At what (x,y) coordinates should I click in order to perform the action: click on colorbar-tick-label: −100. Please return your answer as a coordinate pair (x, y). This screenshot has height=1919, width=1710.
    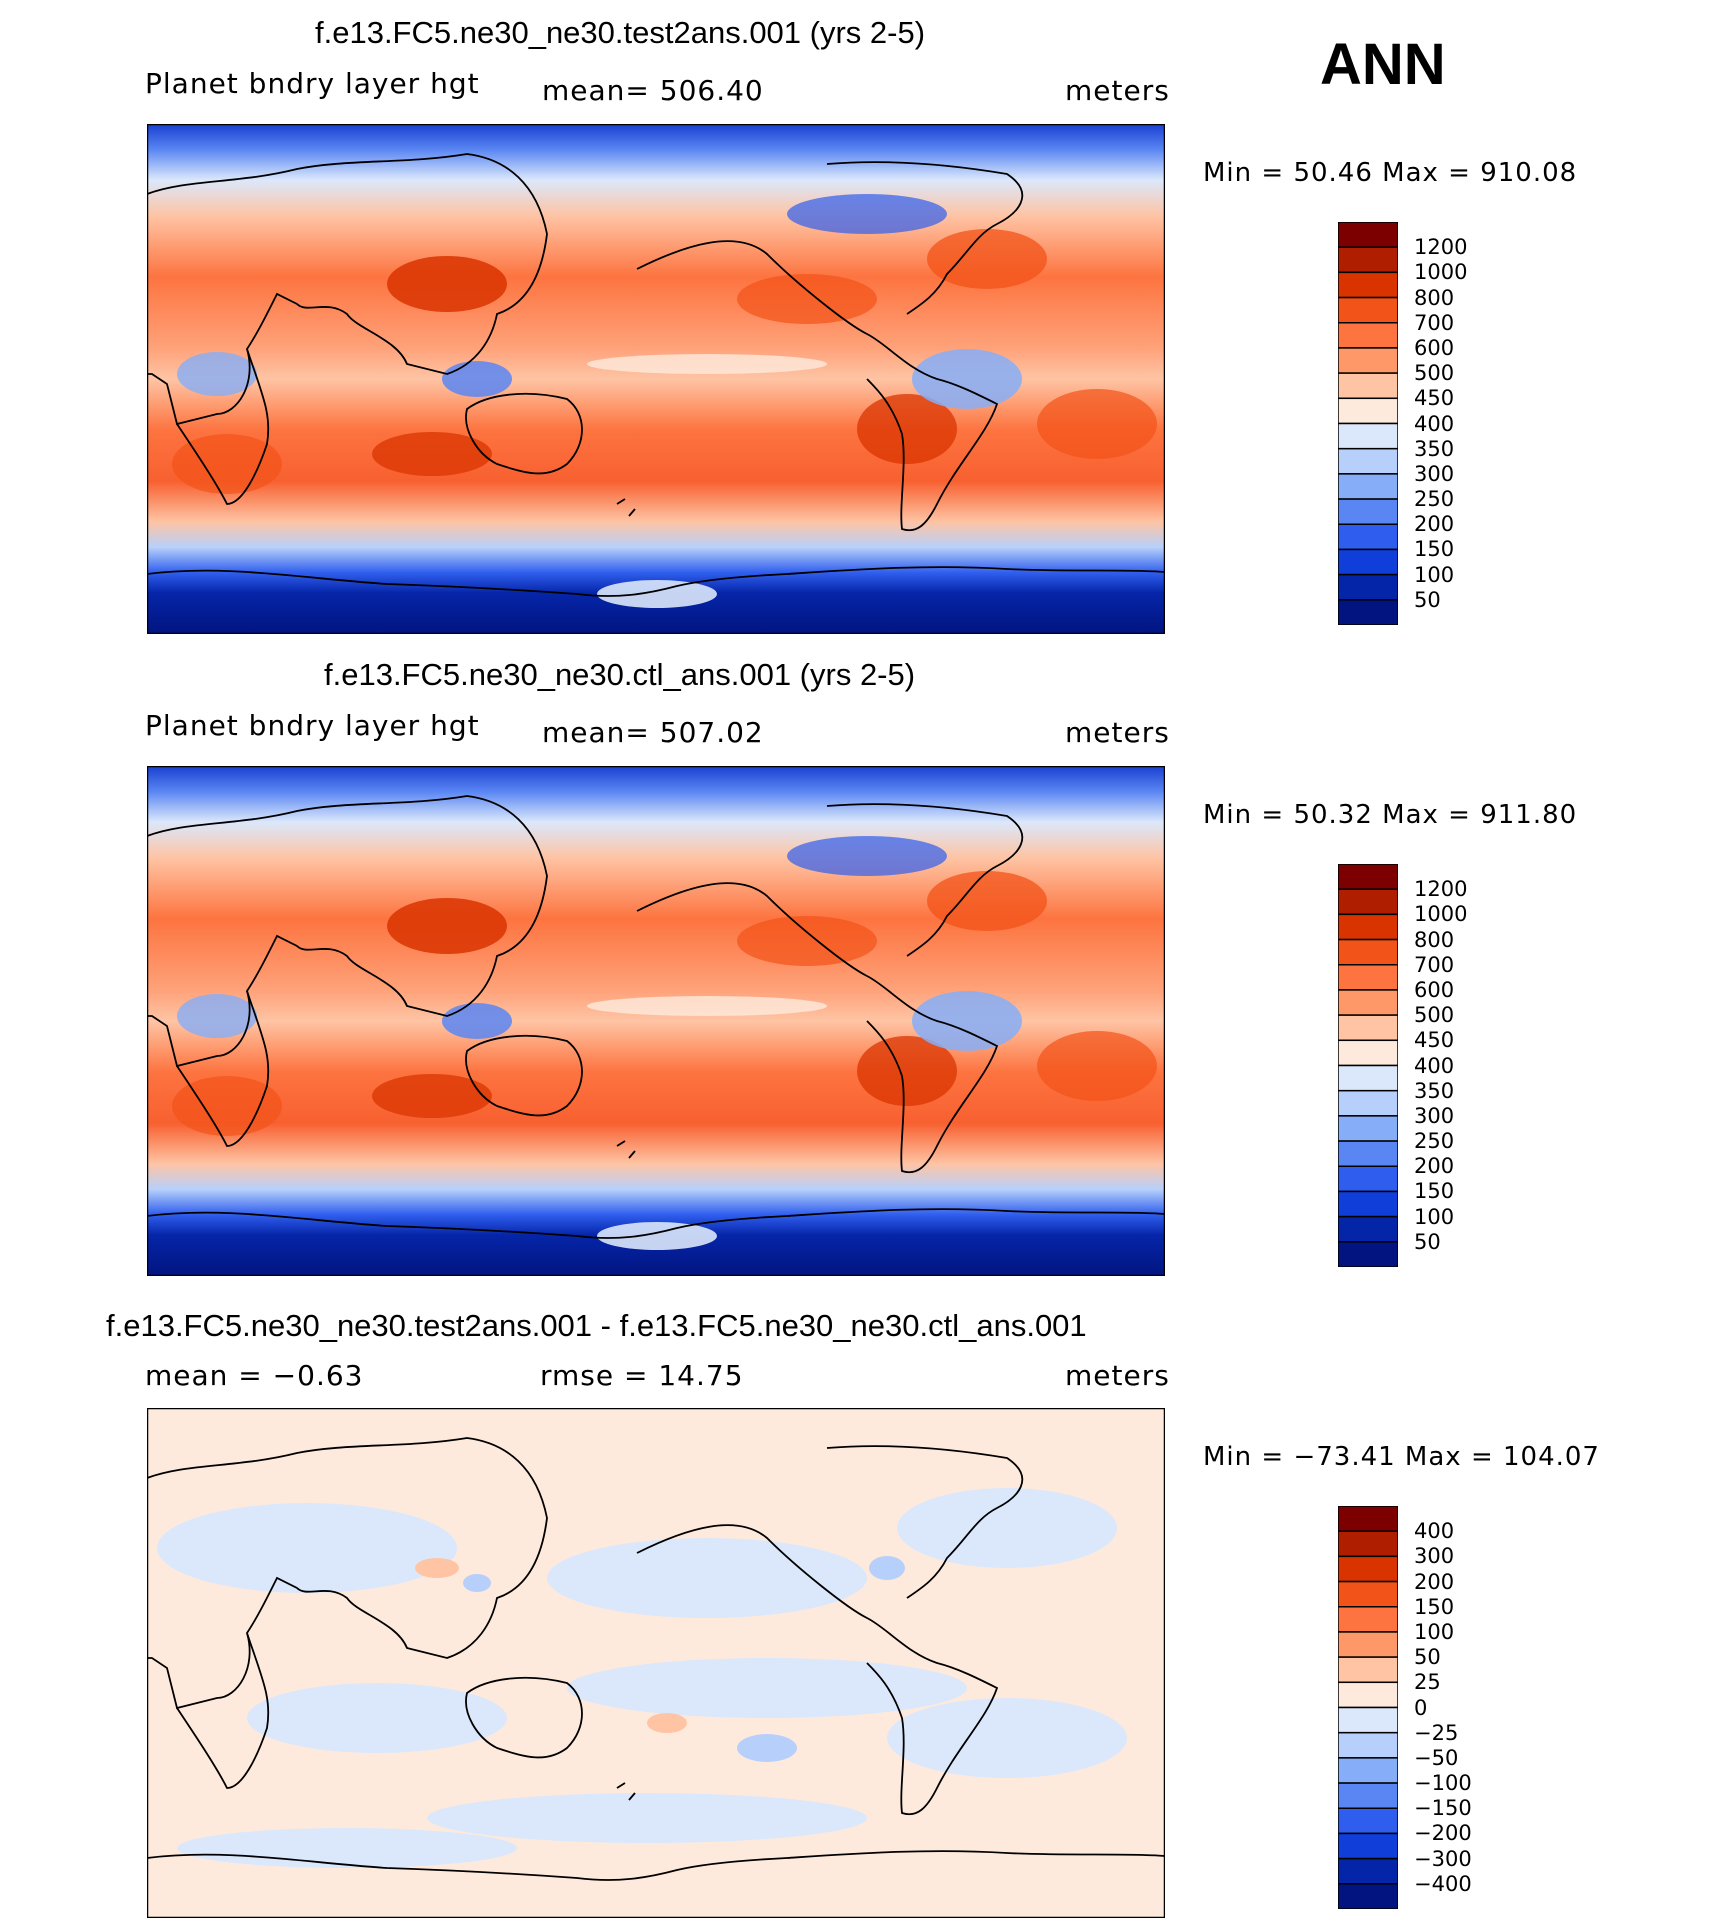
    Looking at the image, I should click on (1443, 1783).